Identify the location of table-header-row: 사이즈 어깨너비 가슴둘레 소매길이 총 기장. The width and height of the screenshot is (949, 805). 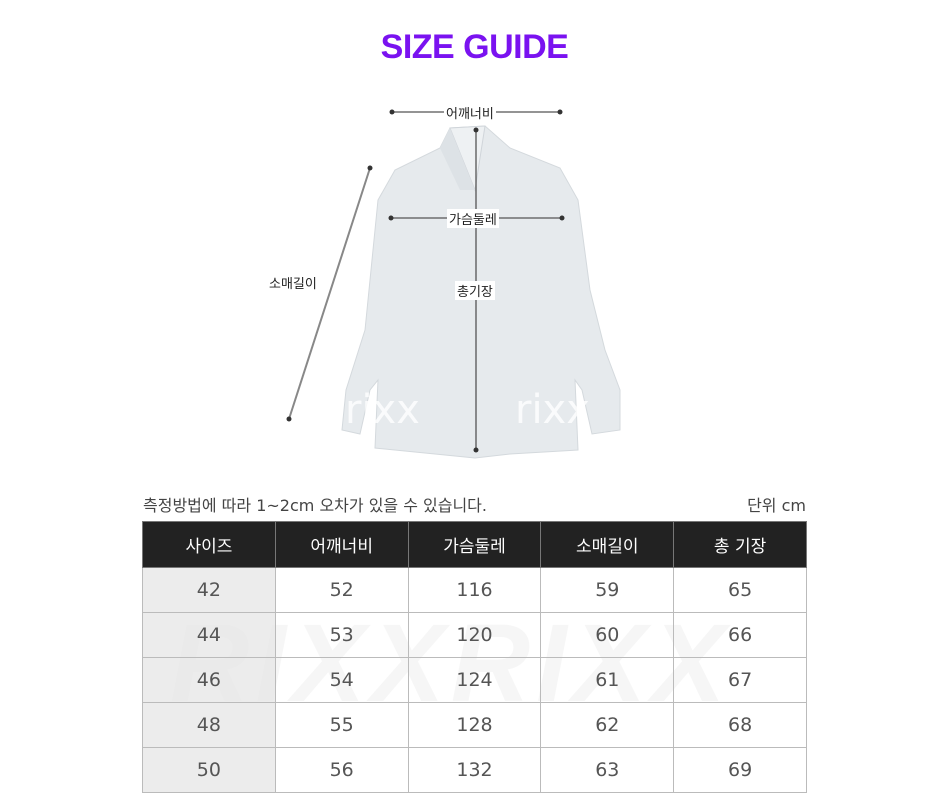
(474, 544).